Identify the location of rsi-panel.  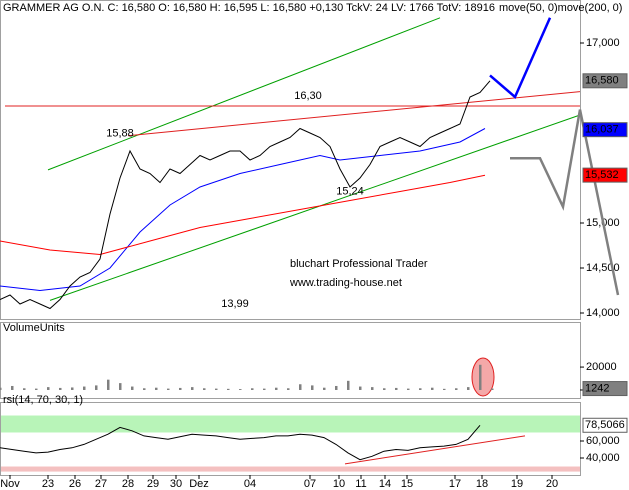
(290, 439).